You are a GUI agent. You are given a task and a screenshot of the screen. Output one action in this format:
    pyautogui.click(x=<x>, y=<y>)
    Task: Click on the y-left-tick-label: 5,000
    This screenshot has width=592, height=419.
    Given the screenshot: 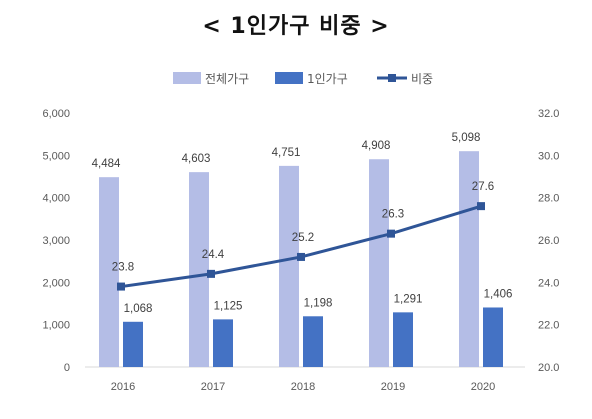 What is the action you would take?
    pyautogui.click(x=56, y=156)
    